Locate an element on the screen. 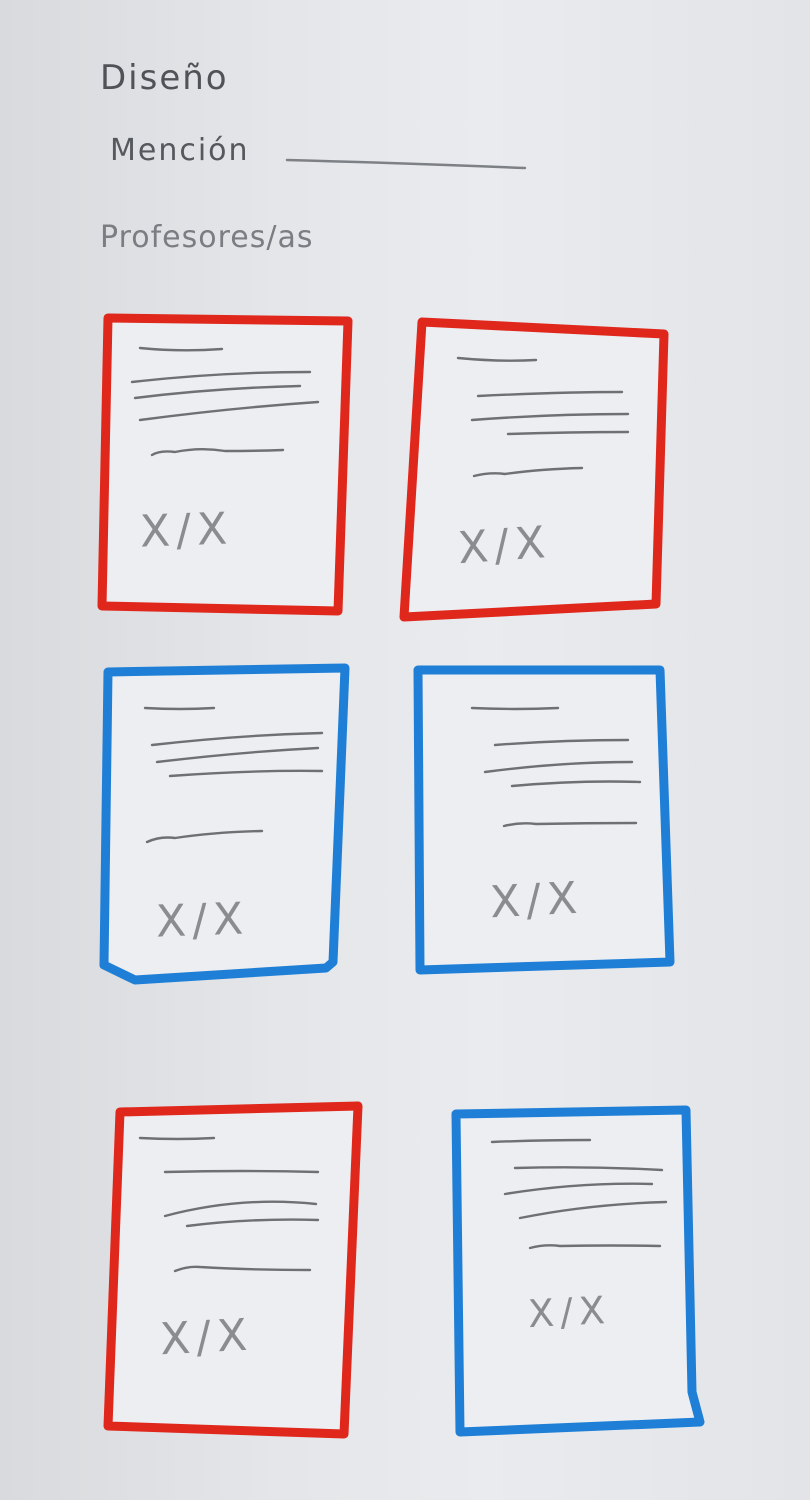 Image resolution: width=810 pixels, height=1500 pixels. card-1-text-lines is located at coordinates (225, 401).